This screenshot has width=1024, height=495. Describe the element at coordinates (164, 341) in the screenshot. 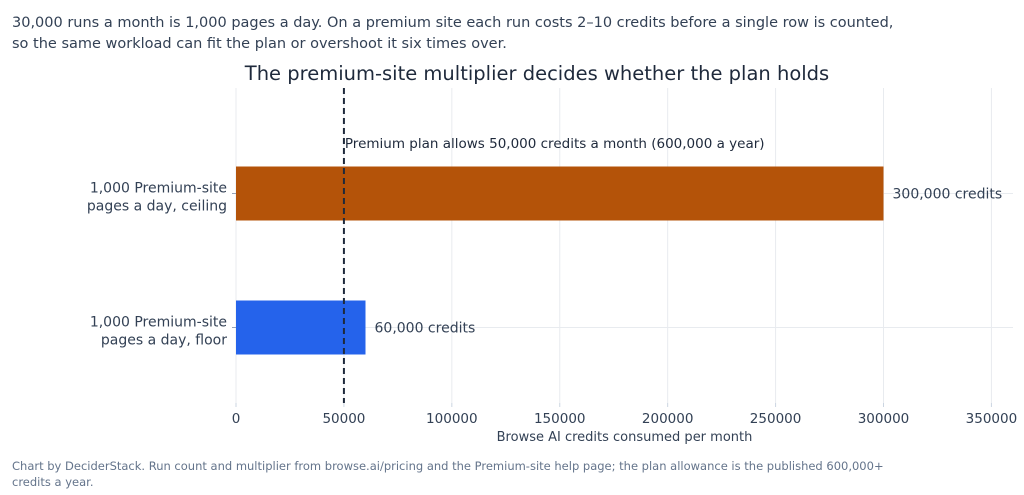

I see `y-tick-label-line: pages a day, floor` at that location.